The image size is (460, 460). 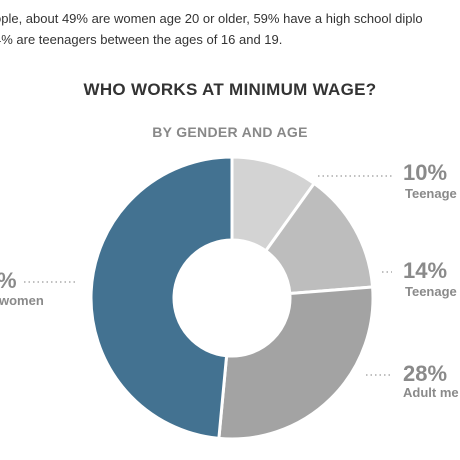 What do you see at coordinates (425, 373) in the screenshot?
I see `slice-2-percent-label: 28%` at bounding box center [425, 373].